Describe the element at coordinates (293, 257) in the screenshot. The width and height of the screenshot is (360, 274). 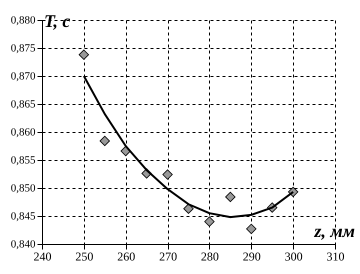
I see `x-tick-label: 300` at that location.